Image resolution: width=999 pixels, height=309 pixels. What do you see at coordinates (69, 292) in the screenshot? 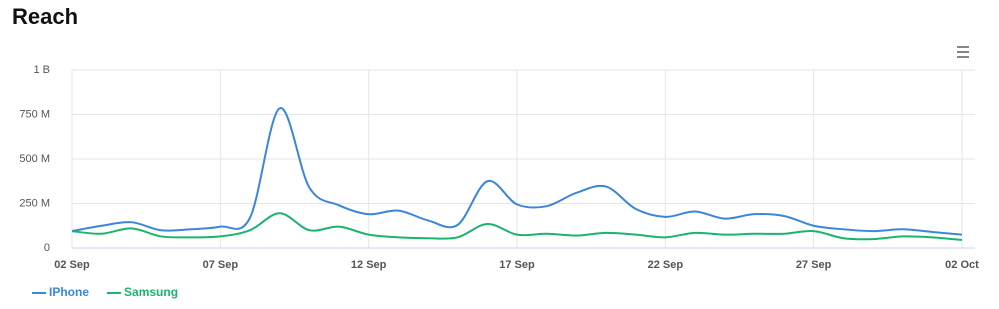
I see `legend-label: IPhone` at bounding box center [69, 292].